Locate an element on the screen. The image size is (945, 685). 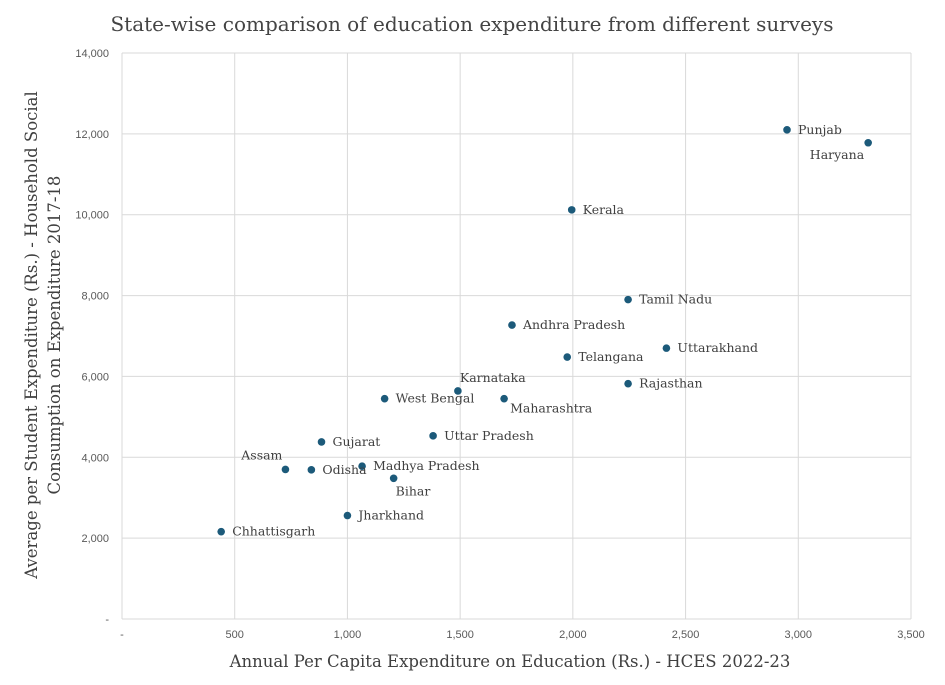
point-kerala is located at coordinates (571, 210).